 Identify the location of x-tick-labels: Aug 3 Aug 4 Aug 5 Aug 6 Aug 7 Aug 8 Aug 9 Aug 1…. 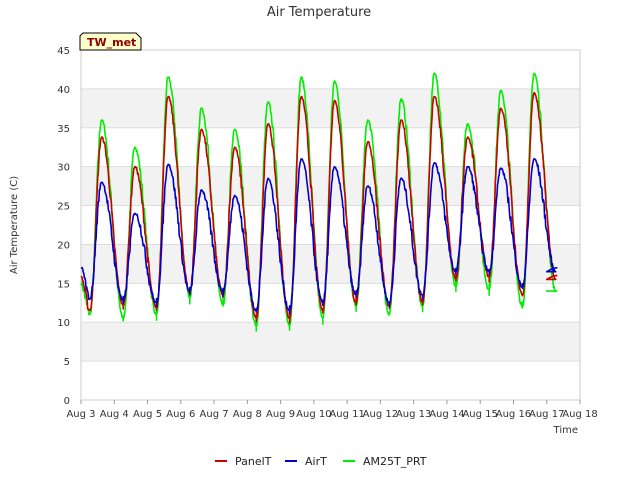
(332, 410).